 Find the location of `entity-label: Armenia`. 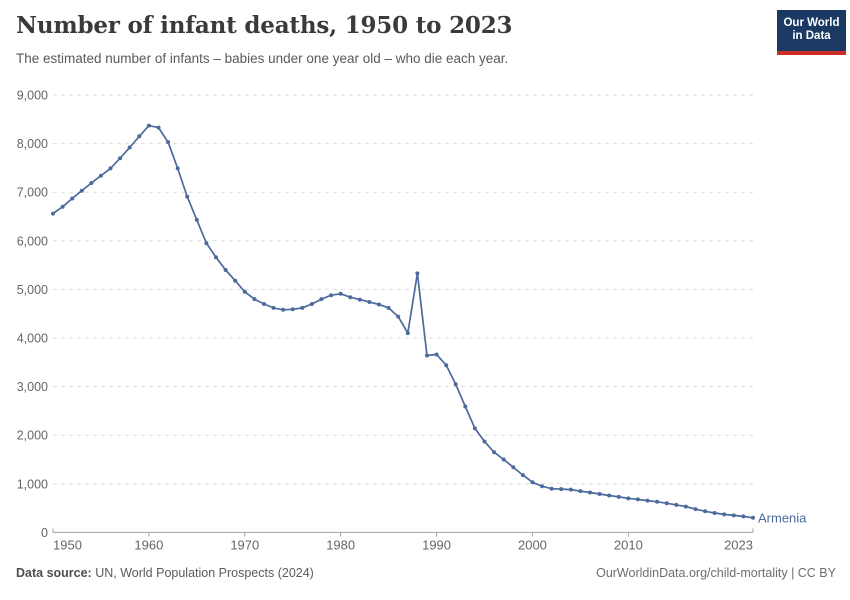

entity-label: Armenia is located at coordinates (782, 517).